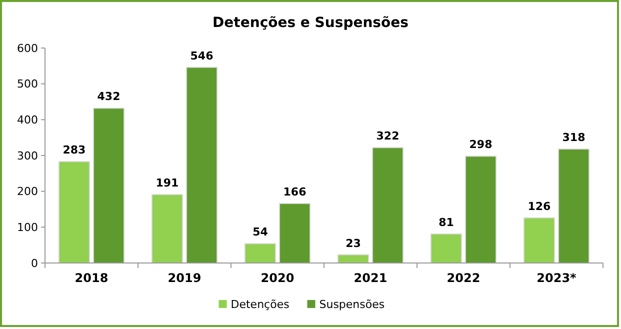 Image resolution: width=621 pixels, height=329 pixels. I want to click on x-tick-label: 2019, so click(185, 278).